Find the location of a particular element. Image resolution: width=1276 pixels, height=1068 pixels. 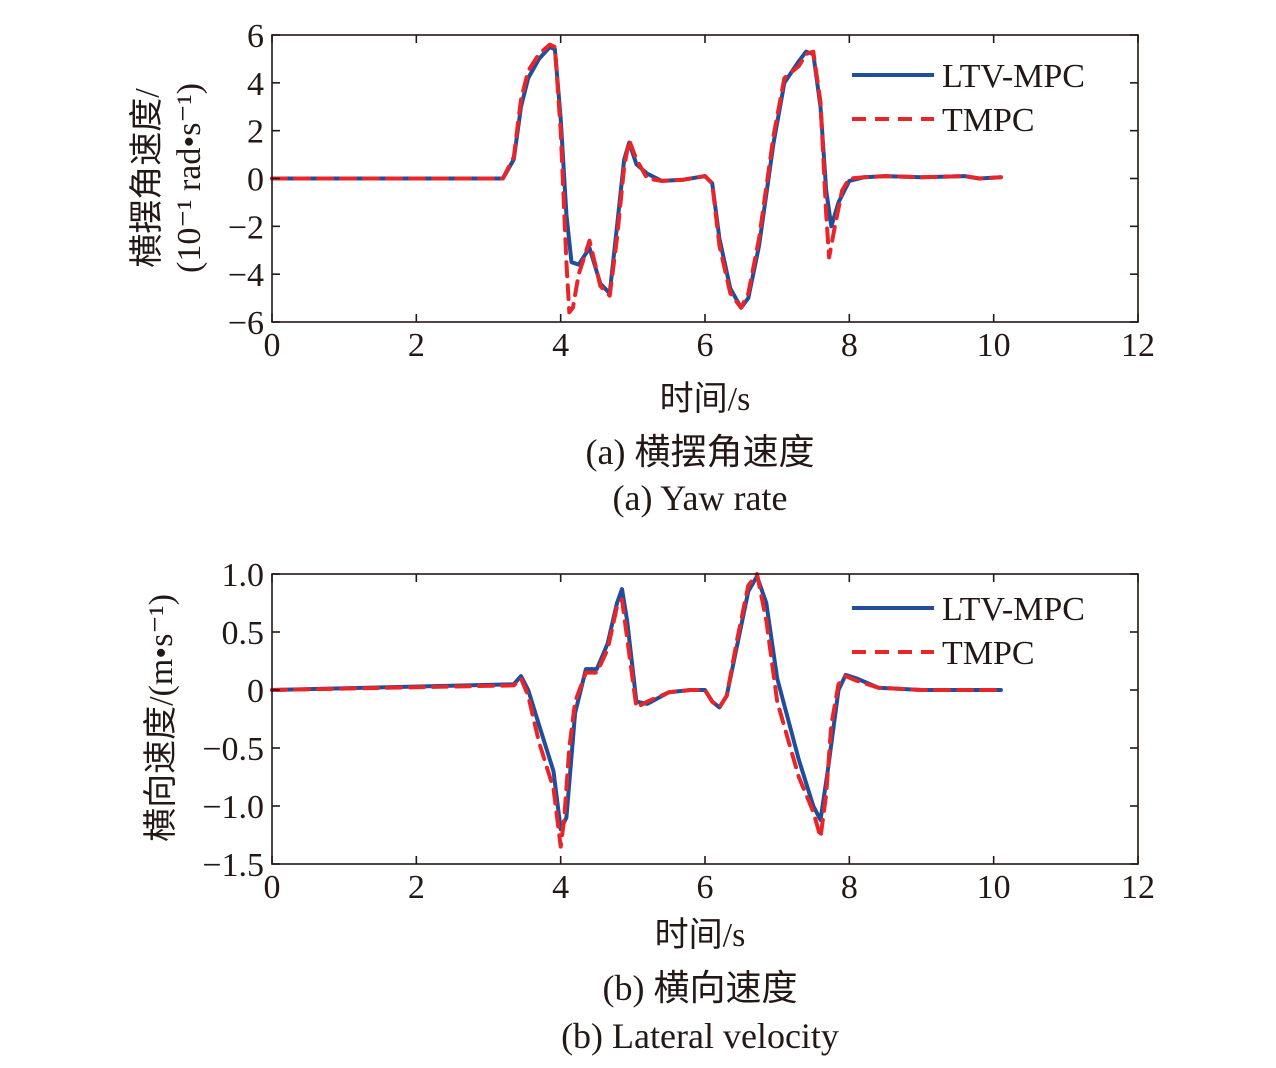

caption-en: (a) Yaw rate is located at coordinates (700, 498).